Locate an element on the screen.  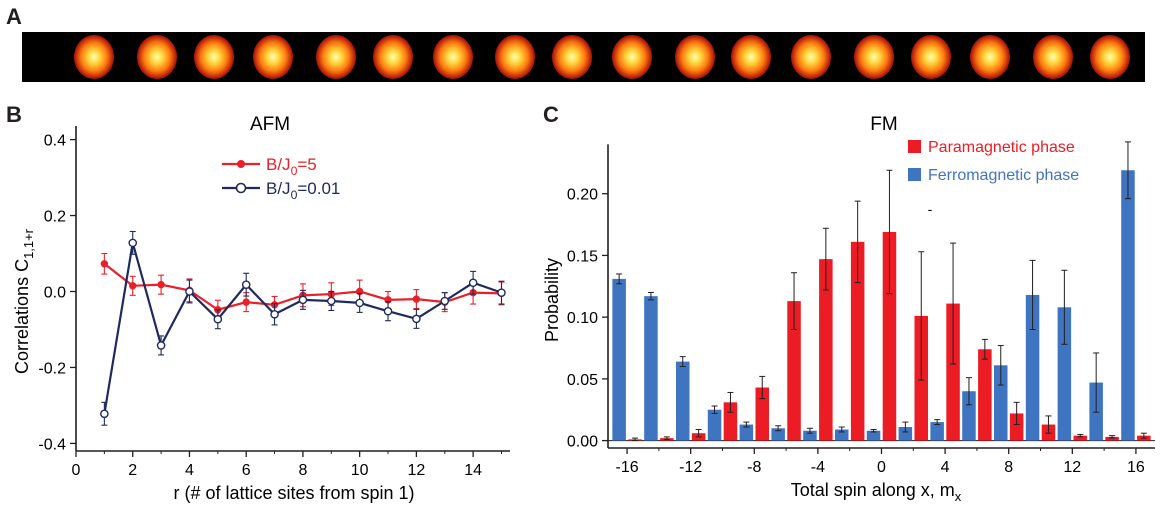
y-tick-label: -0.2 is located at coordinates (52, 368).